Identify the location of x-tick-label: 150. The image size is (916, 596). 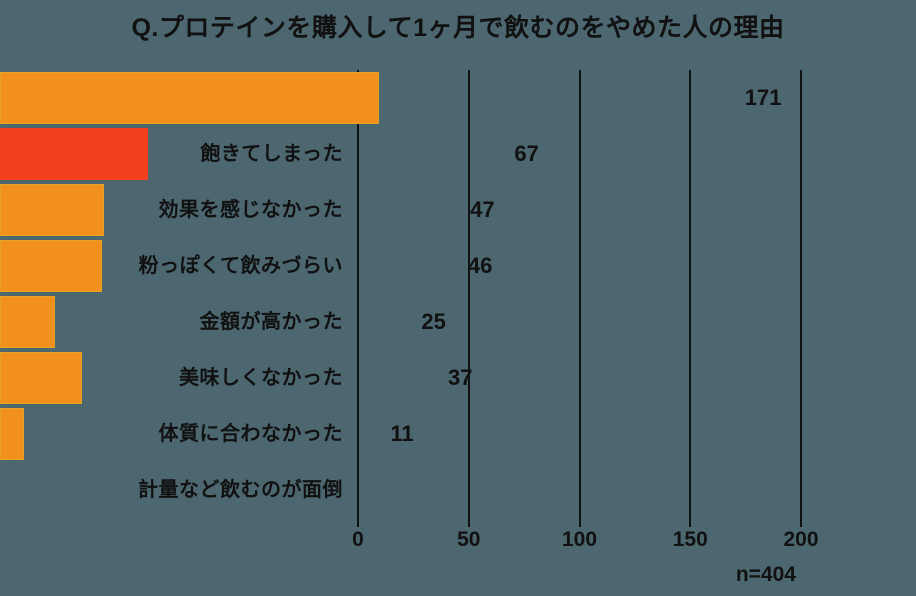
(690, 539).